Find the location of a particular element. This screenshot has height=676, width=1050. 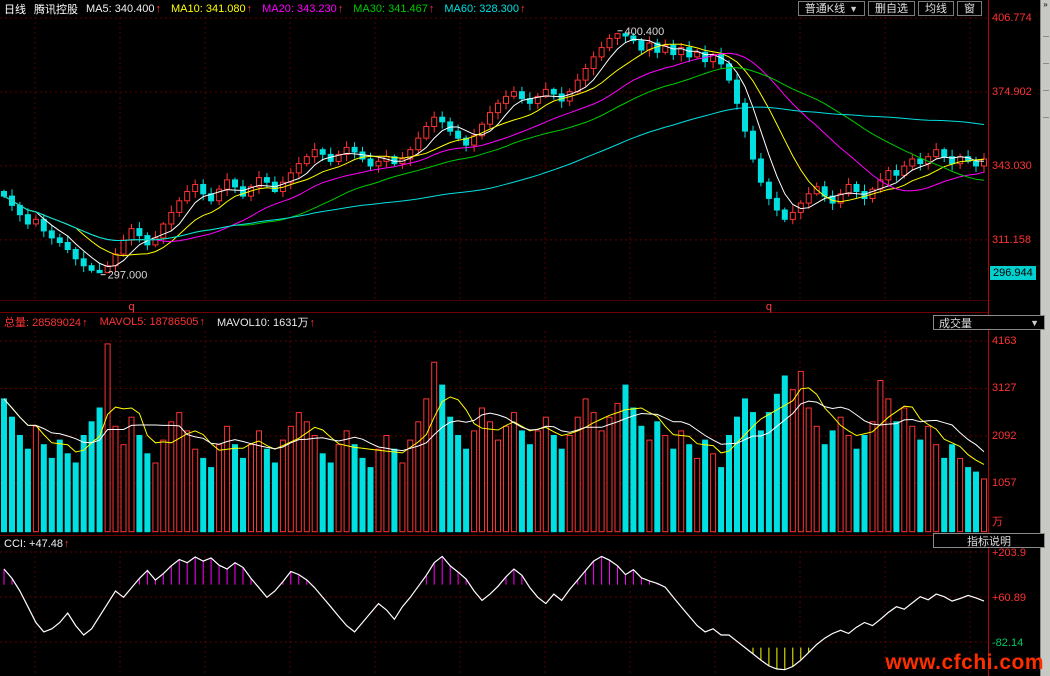

cci-axis-label: +203.9 is located at coordinates (1009, 553).